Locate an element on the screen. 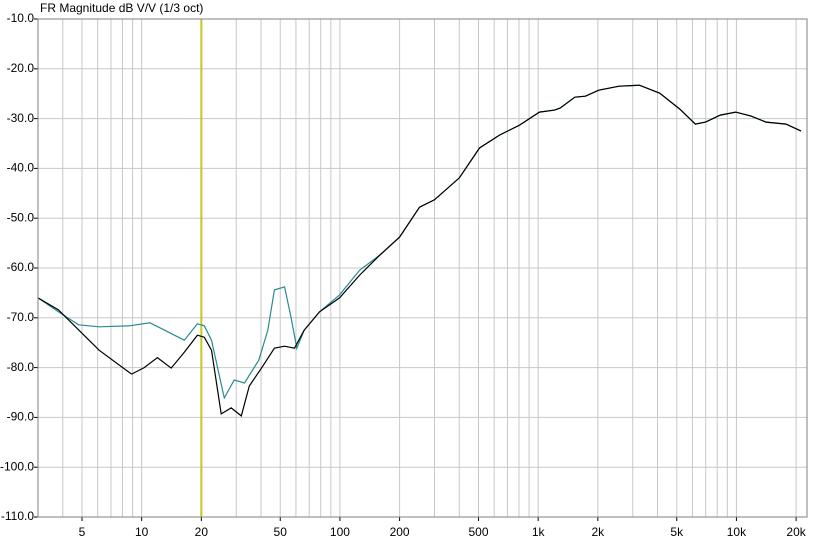 This screenshot has width=826, height=544. x-tick-label: 10k is located at coordinates (737, 532).